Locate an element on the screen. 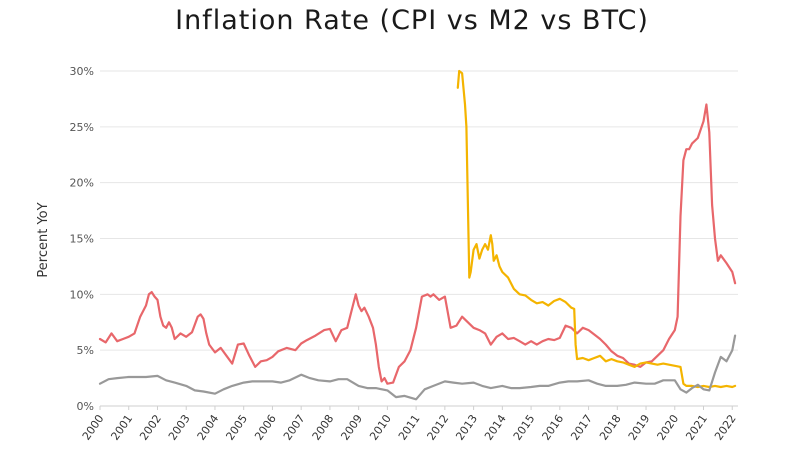  y-tick-label: 25% is located at coordinates (82, 127).